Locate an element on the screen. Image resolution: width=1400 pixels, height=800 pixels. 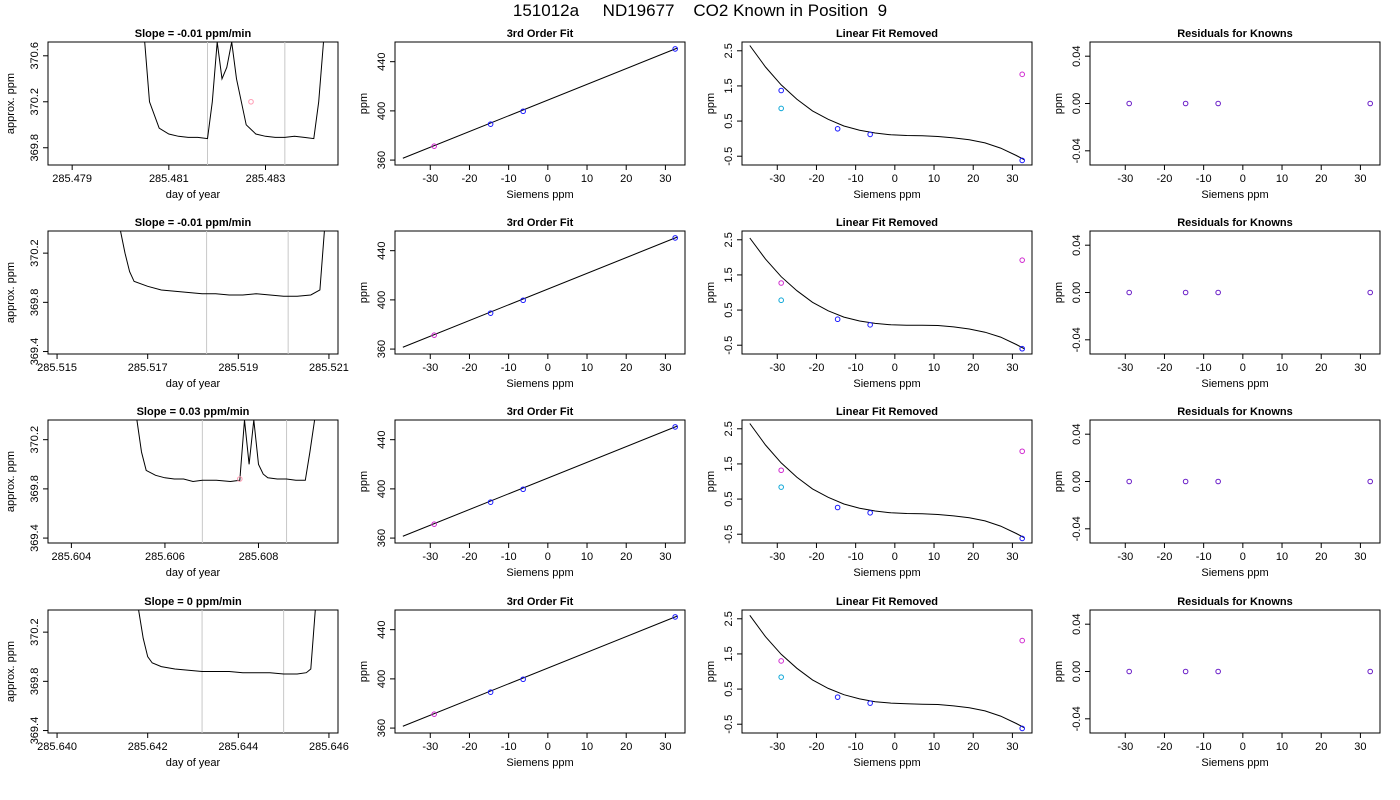
y-axis-label: approx. ppm is located at coordinates (11, 481).